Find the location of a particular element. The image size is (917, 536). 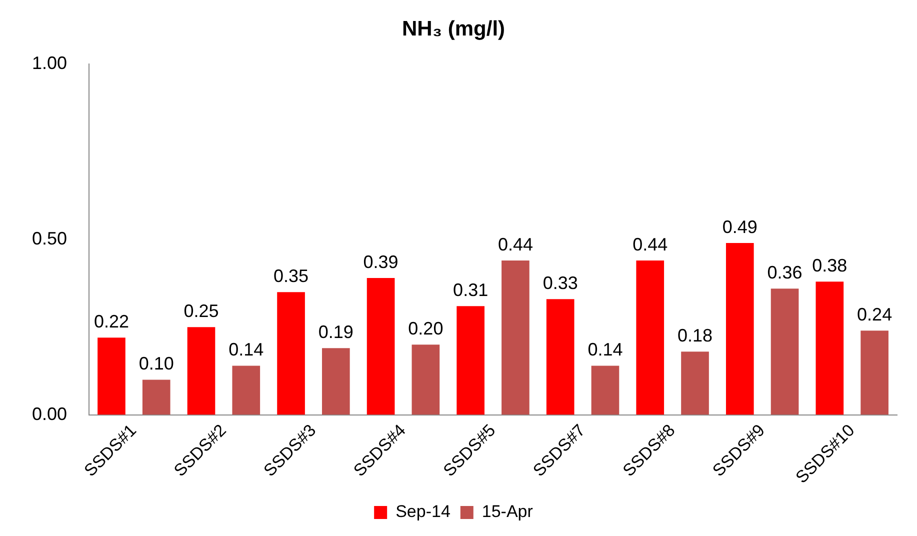

data-label: 0.36 is located at coordinates (784, 272).